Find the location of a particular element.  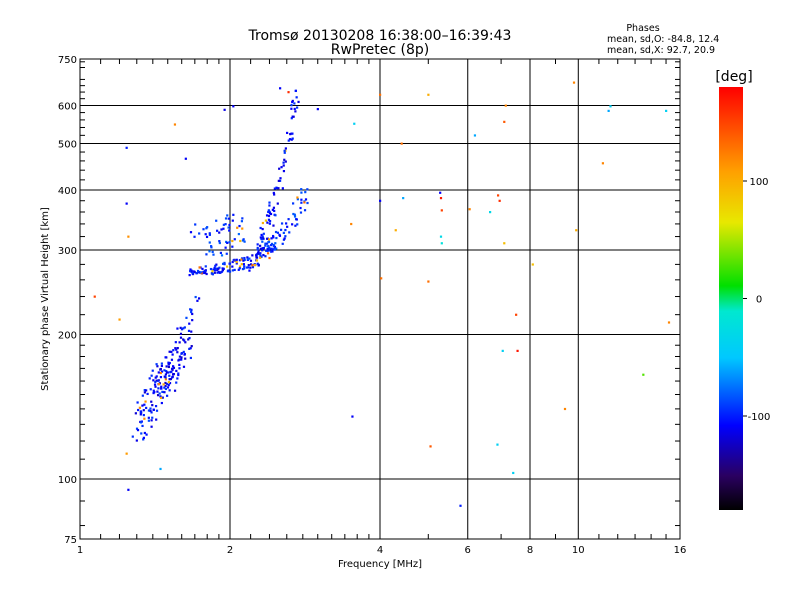

x-tick-label: 8 is located at coordinates (530, 550).